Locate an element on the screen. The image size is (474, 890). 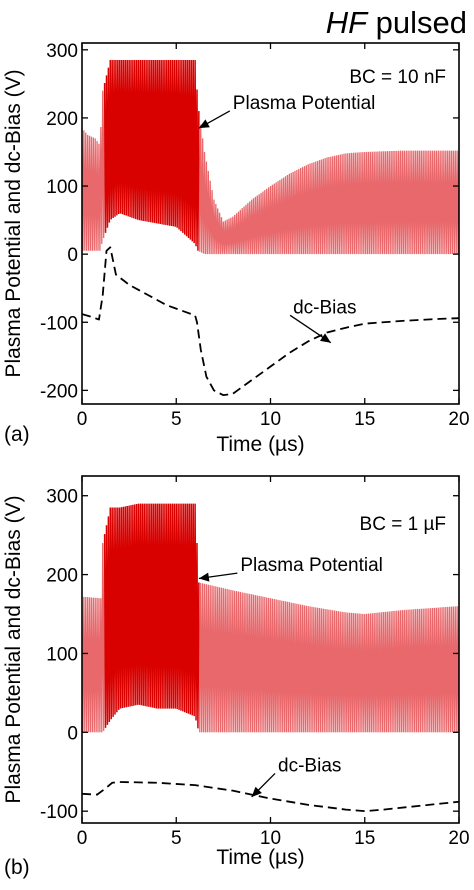
panel-label: (b) is located at coordinates (17, 867).